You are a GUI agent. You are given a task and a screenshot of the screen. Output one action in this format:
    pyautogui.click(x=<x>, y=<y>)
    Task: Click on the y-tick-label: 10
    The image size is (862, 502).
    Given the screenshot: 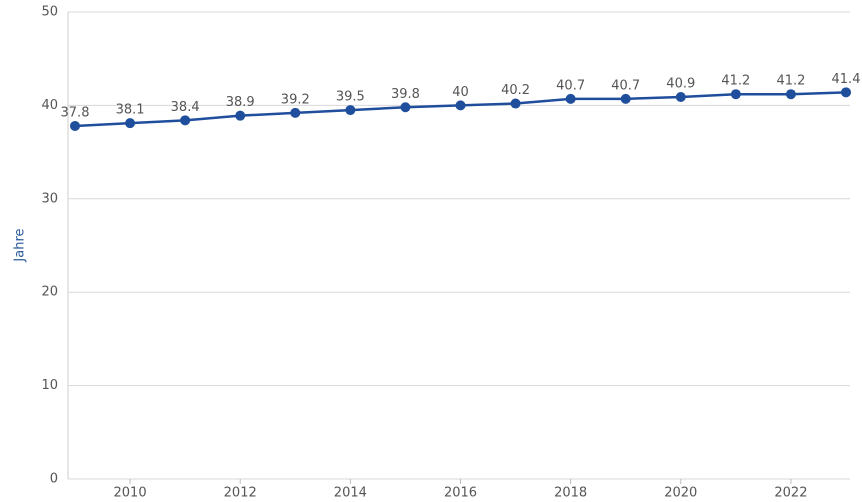 What is the action you would take?
    pyautogui.click(x=49, y=385)
    